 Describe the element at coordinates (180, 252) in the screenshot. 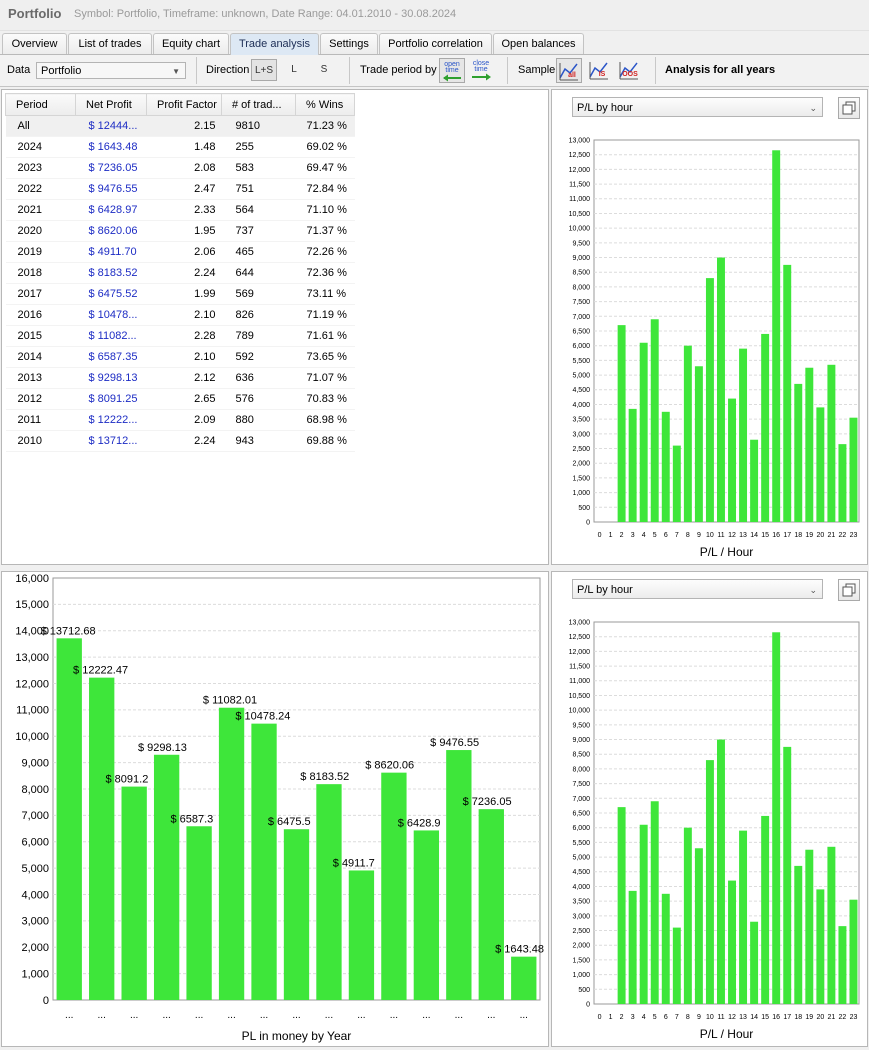

I see `table-row: 2019 $ 4911.70 2.06 465 72.26 %` at that location.